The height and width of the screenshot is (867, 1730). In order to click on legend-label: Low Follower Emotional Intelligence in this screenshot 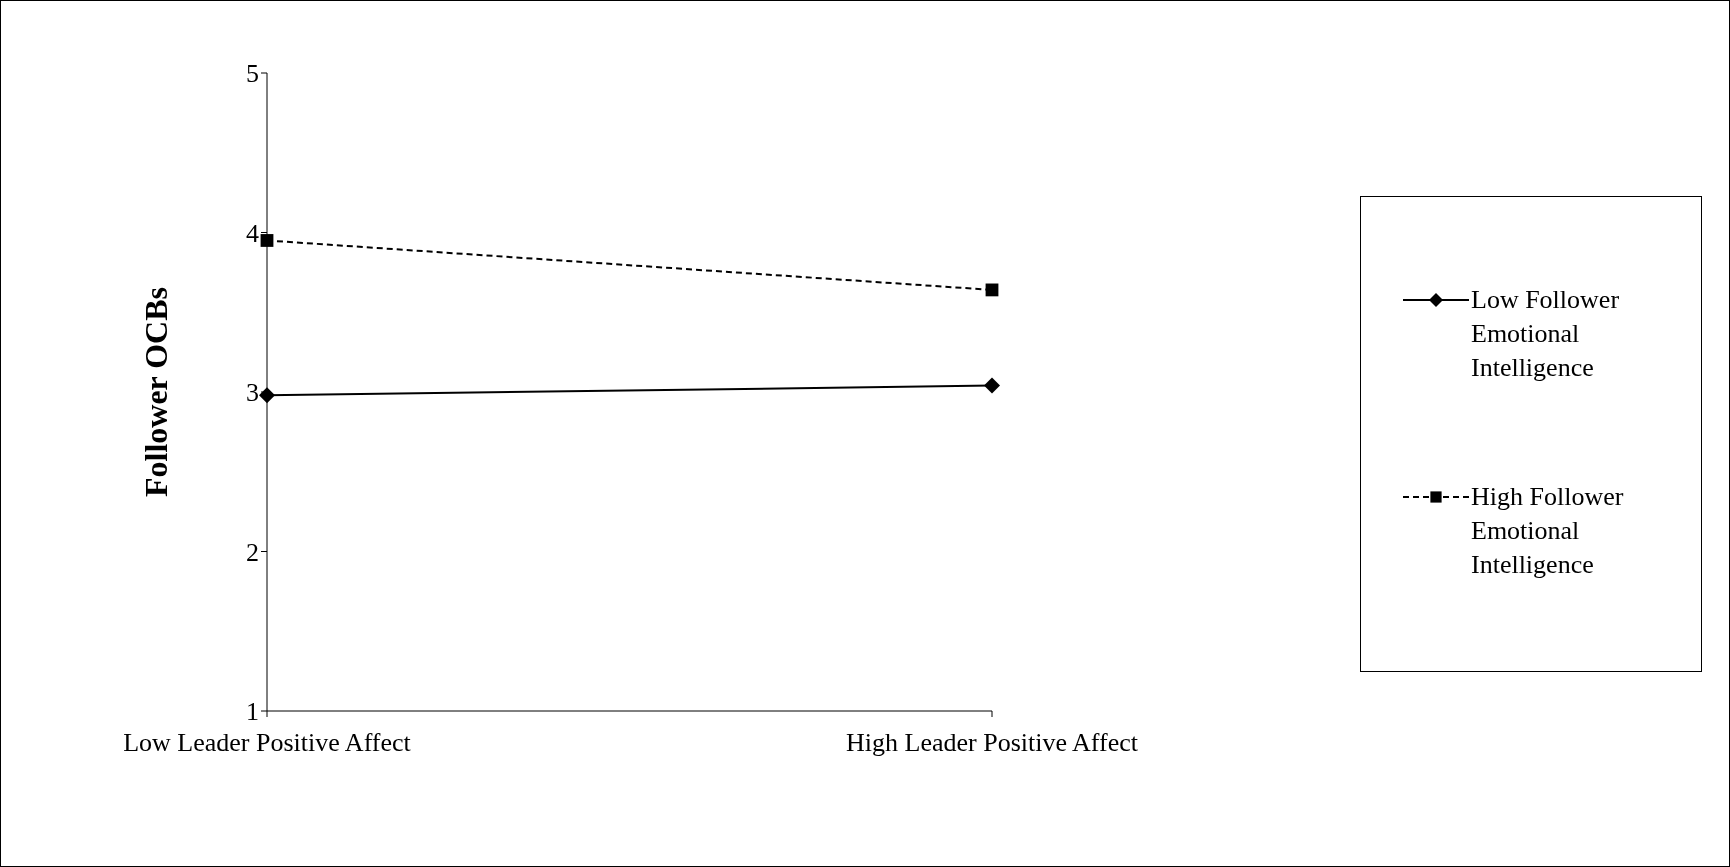, I will do `click(1546, 334)`.